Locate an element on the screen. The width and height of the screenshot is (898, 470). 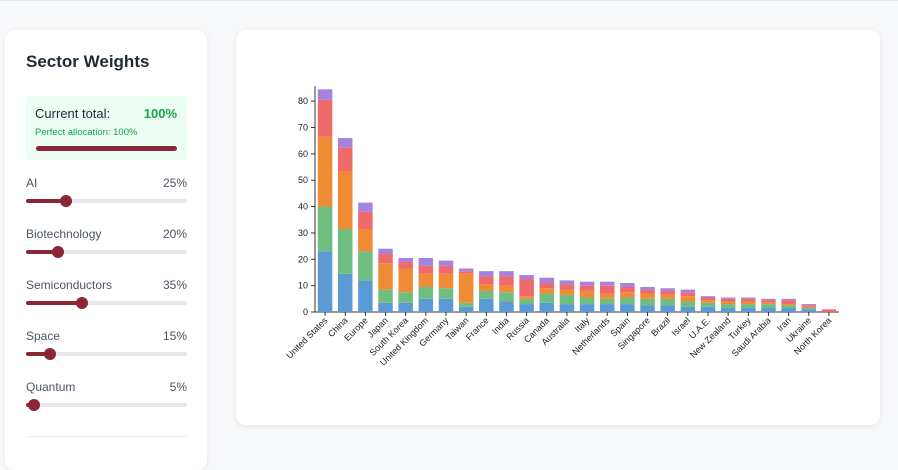
slider-label: Quantum is located at coordinates (51, 387).